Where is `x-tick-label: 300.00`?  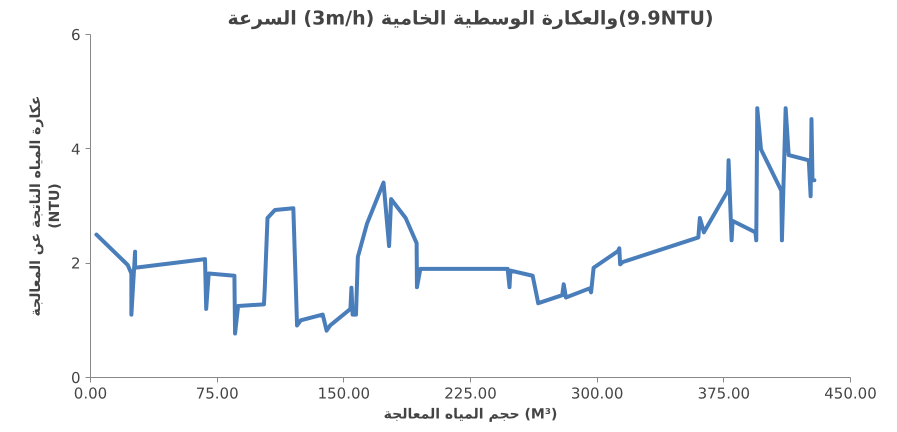 x-tick-label: 300.00 is located at coordinates (597, 393).